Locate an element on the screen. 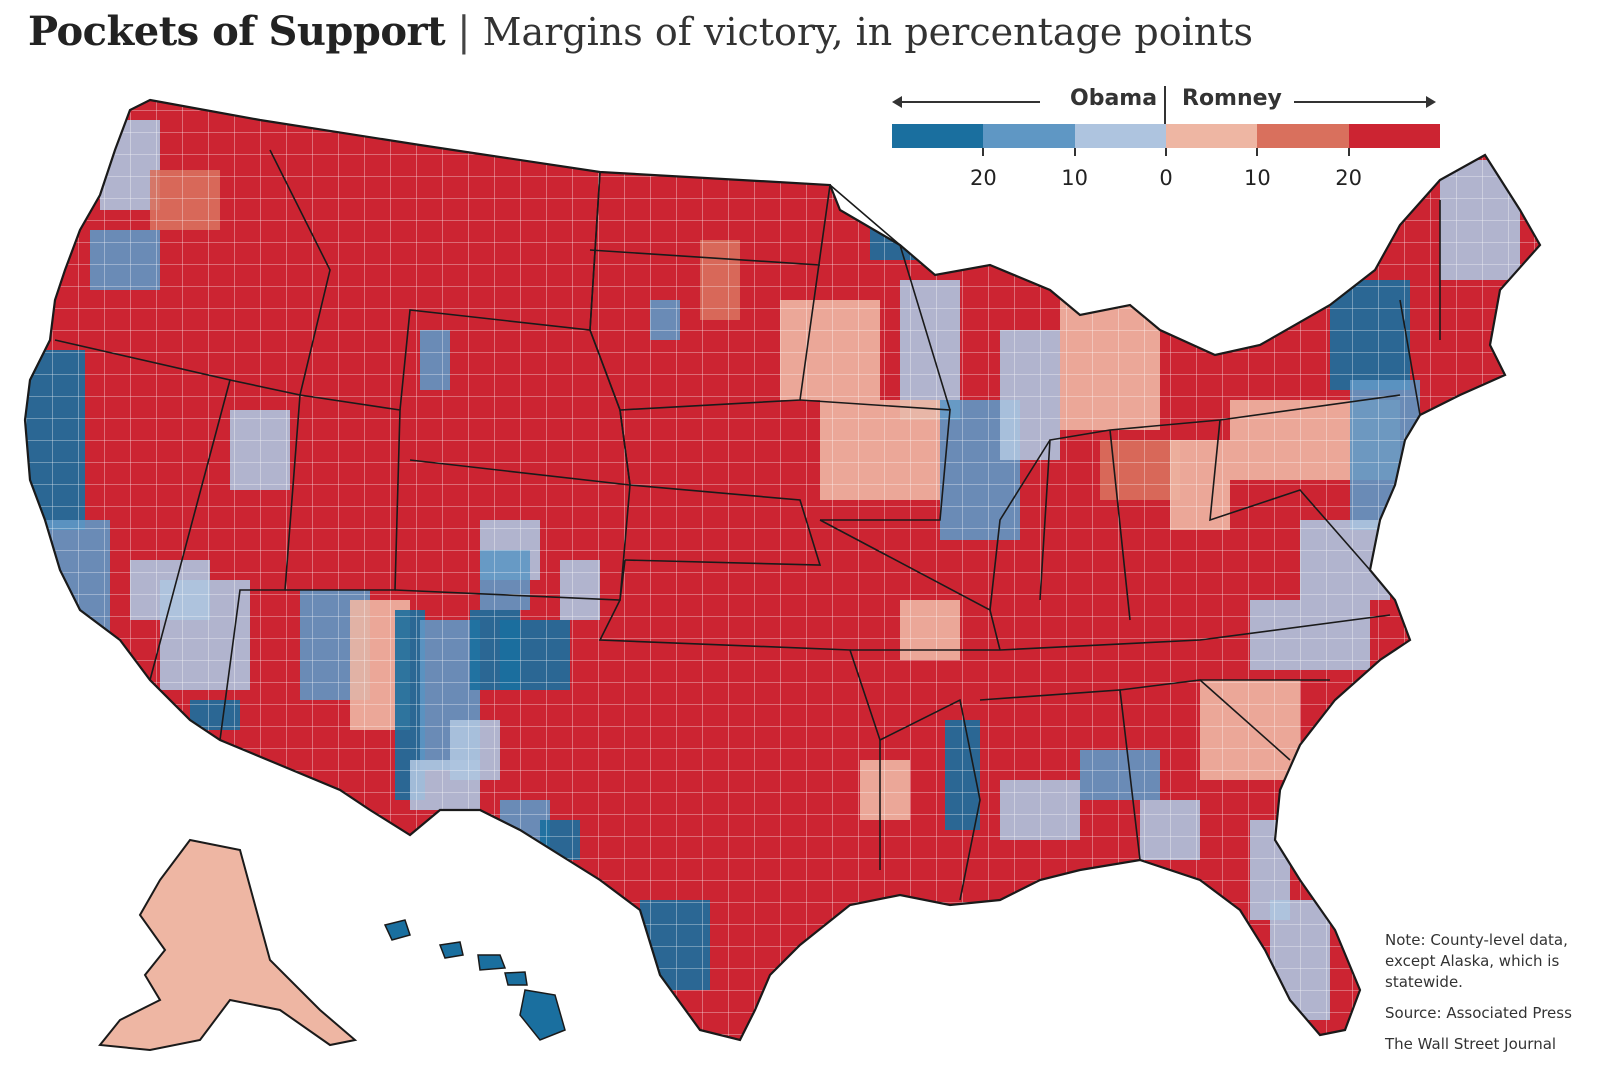 This screenshot has width=1600, height=1083. map-subtitle: Margins of victory, in percentage points is located at coordinates (867, 32).